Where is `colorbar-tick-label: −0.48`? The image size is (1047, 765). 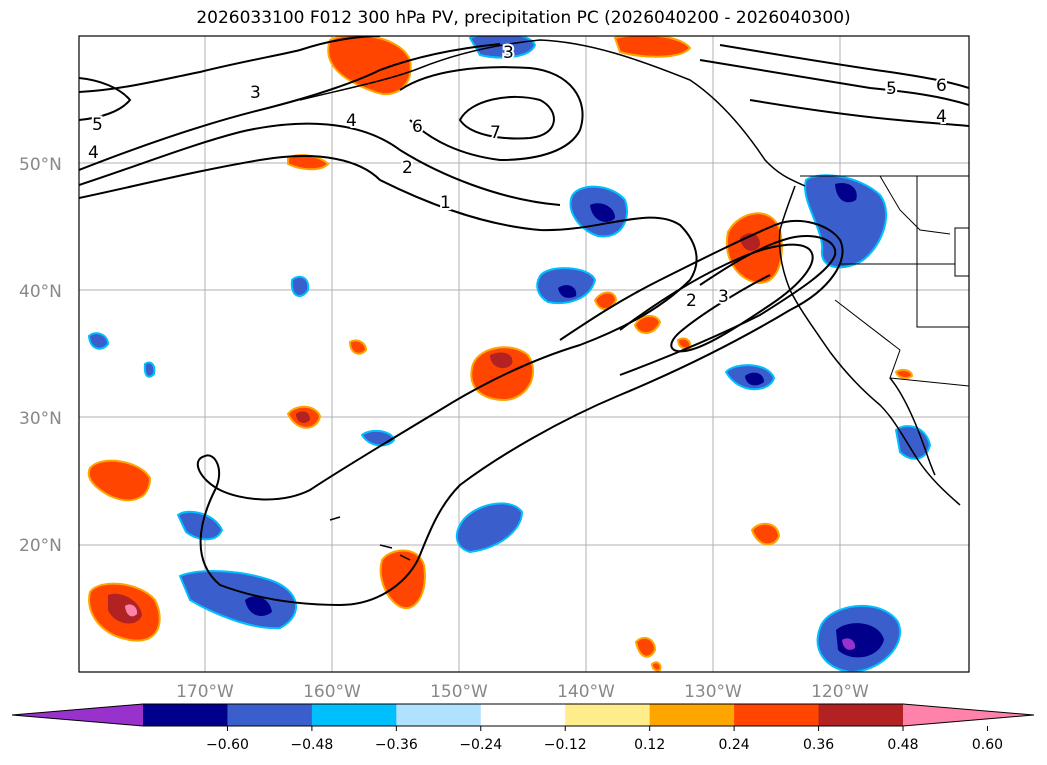 colorbar-tick-label: −0.48 is located at coordinates (311, 745).